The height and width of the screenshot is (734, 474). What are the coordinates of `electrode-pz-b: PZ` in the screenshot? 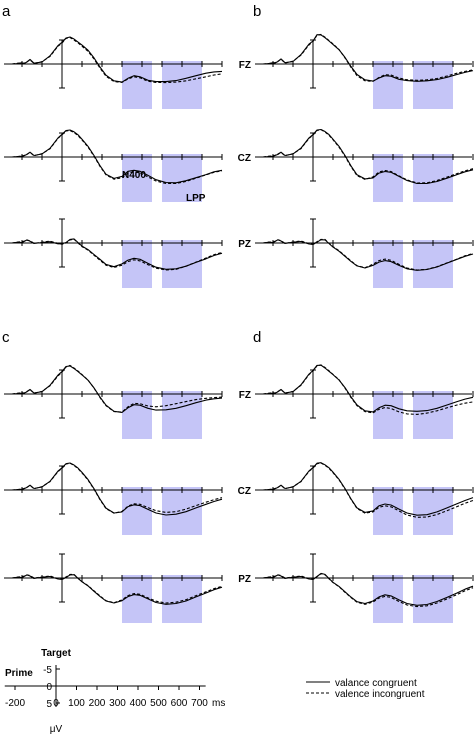 It's located at (356, 253).